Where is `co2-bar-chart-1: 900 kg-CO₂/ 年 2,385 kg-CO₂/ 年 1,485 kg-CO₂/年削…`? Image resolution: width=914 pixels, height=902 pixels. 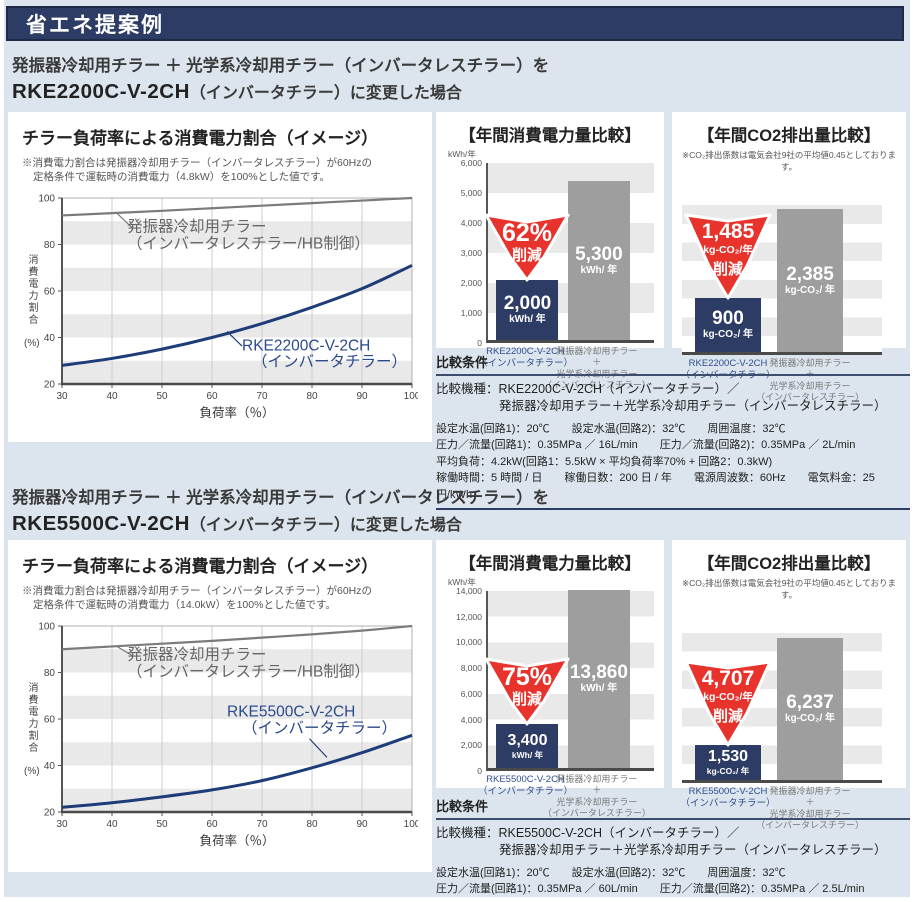 co2-bar-chart-1: 900 kg-CO₂/ 年 2,385 kg-CO₂/ 年 1,485 kg-CO₂/年削… is located at coordinates (788, 303).